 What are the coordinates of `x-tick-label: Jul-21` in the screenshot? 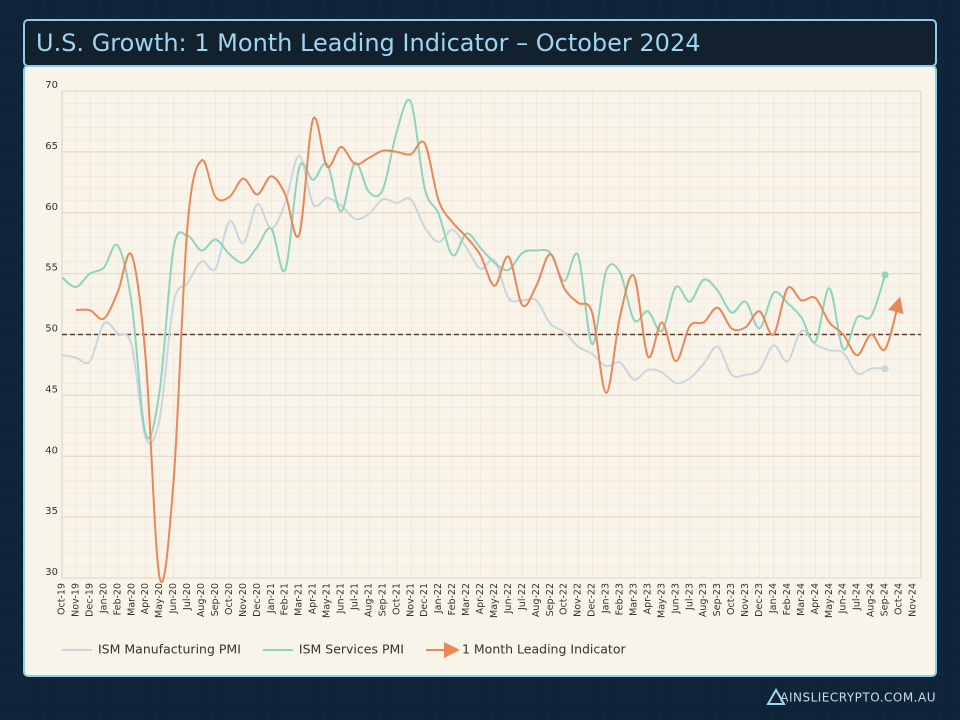 It's located at (354, 597).